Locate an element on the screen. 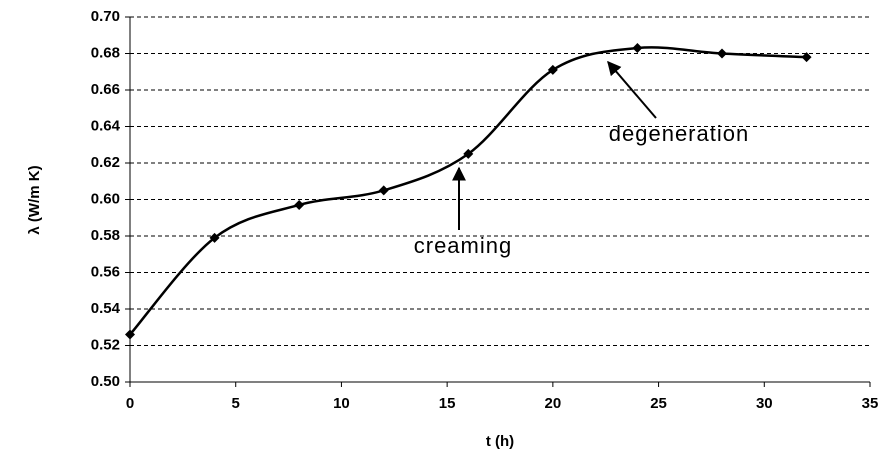 This screenshot has width=884, height=462. y-tick-label: 0.60 is located at coordinates (105, 198).